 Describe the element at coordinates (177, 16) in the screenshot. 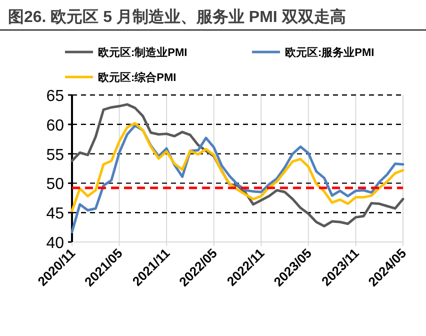

I see `chart-title: 图26. 欧元区 5 月制造业、服务业 PMI 双双走高` at that location.